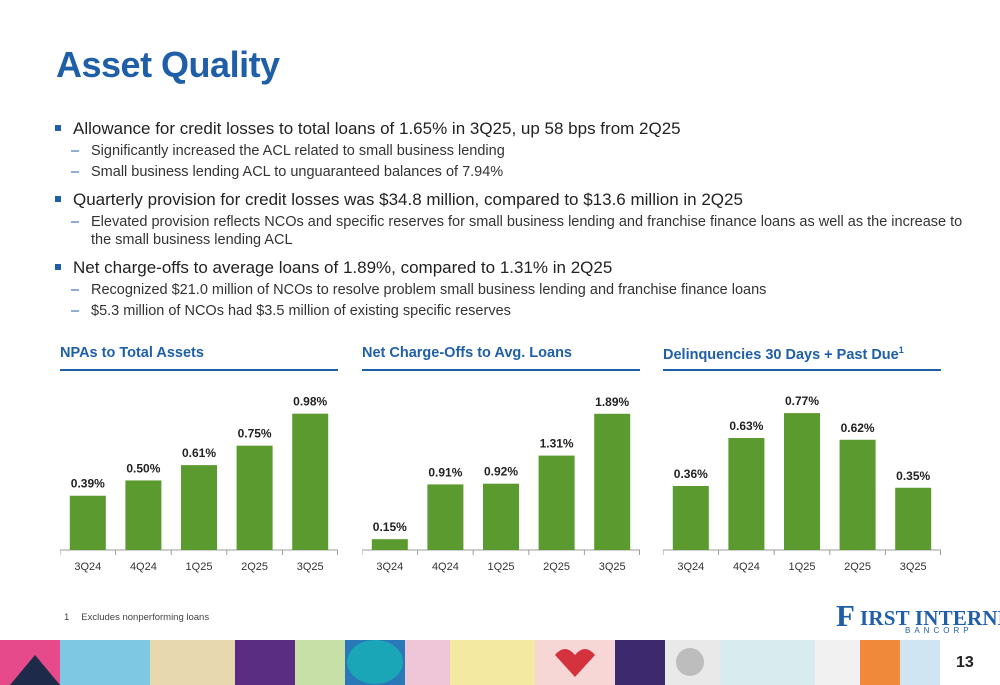 The image size is (1000, 685). Describe the element at coordinates (965, 662) in the screenshot. I see `page-number: 13` at that location.